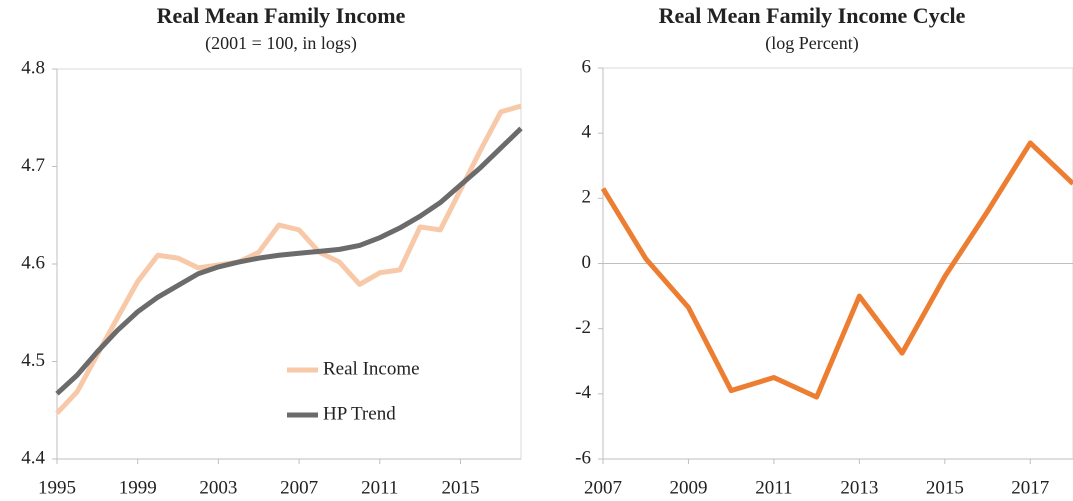 The image size is (1073, 501). I want to click on x-tick-label: 1999, so click(138, 487).